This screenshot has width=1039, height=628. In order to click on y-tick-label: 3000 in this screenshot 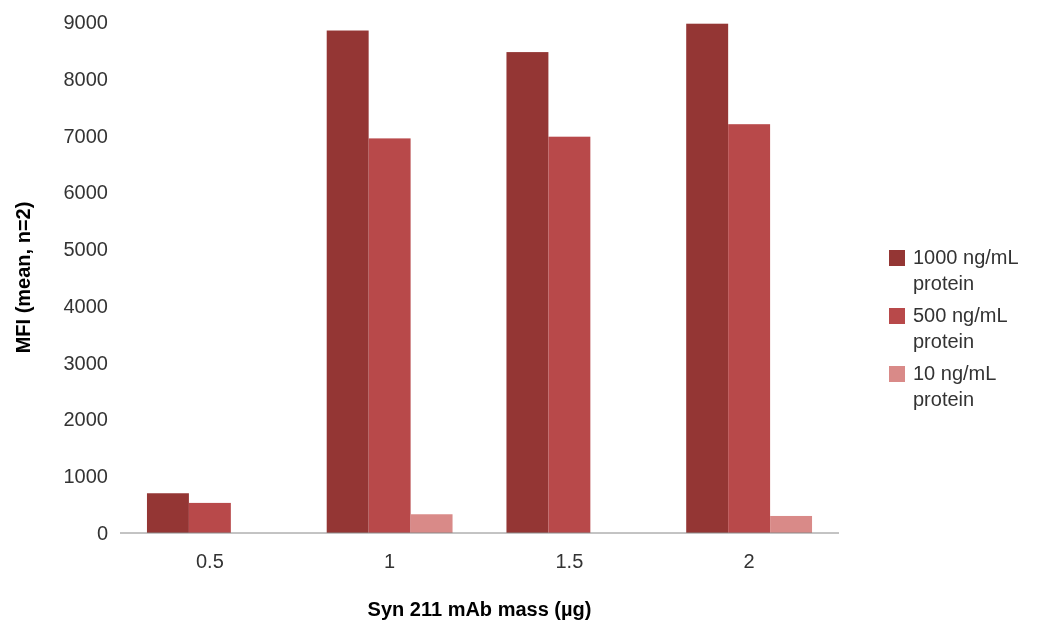, I will do `click(85, 362)`.